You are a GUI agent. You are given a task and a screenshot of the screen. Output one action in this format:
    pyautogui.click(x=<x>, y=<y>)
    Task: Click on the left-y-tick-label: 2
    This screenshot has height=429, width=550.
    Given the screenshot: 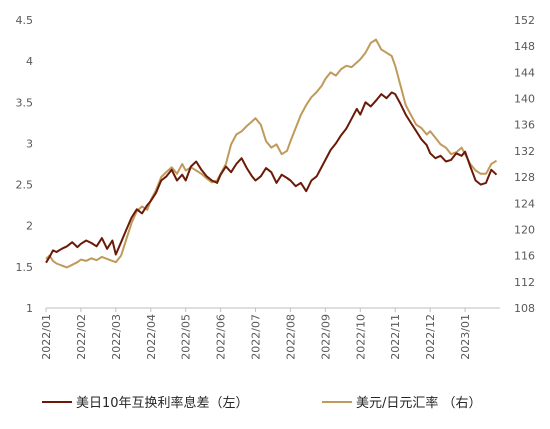 What is the action you would take?
    pyautogui.click(x=29, y=226)
    